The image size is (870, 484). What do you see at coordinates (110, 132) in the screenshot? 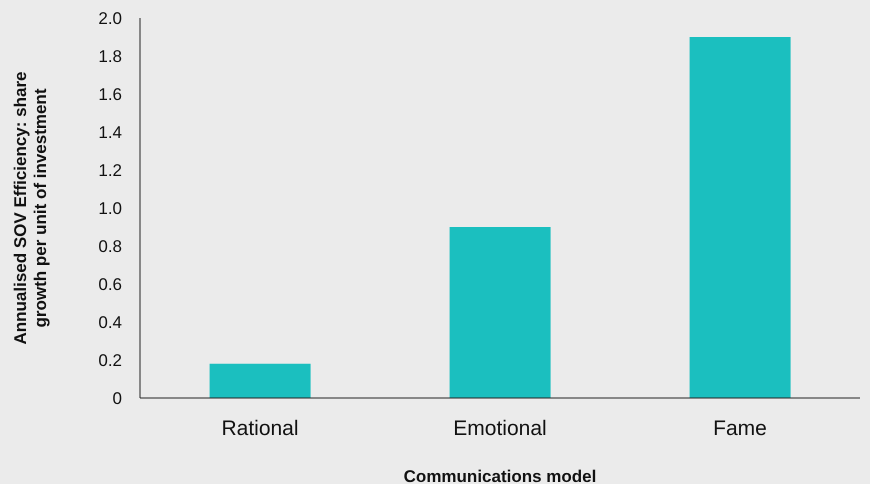
I see `y-tick-label: 1.4` at bounding box center [110, 132].